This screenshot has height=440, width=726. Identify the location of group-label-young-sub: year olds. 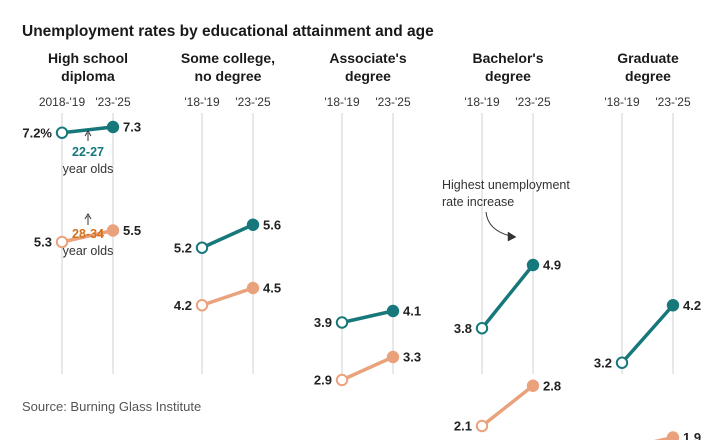
(88, 169).